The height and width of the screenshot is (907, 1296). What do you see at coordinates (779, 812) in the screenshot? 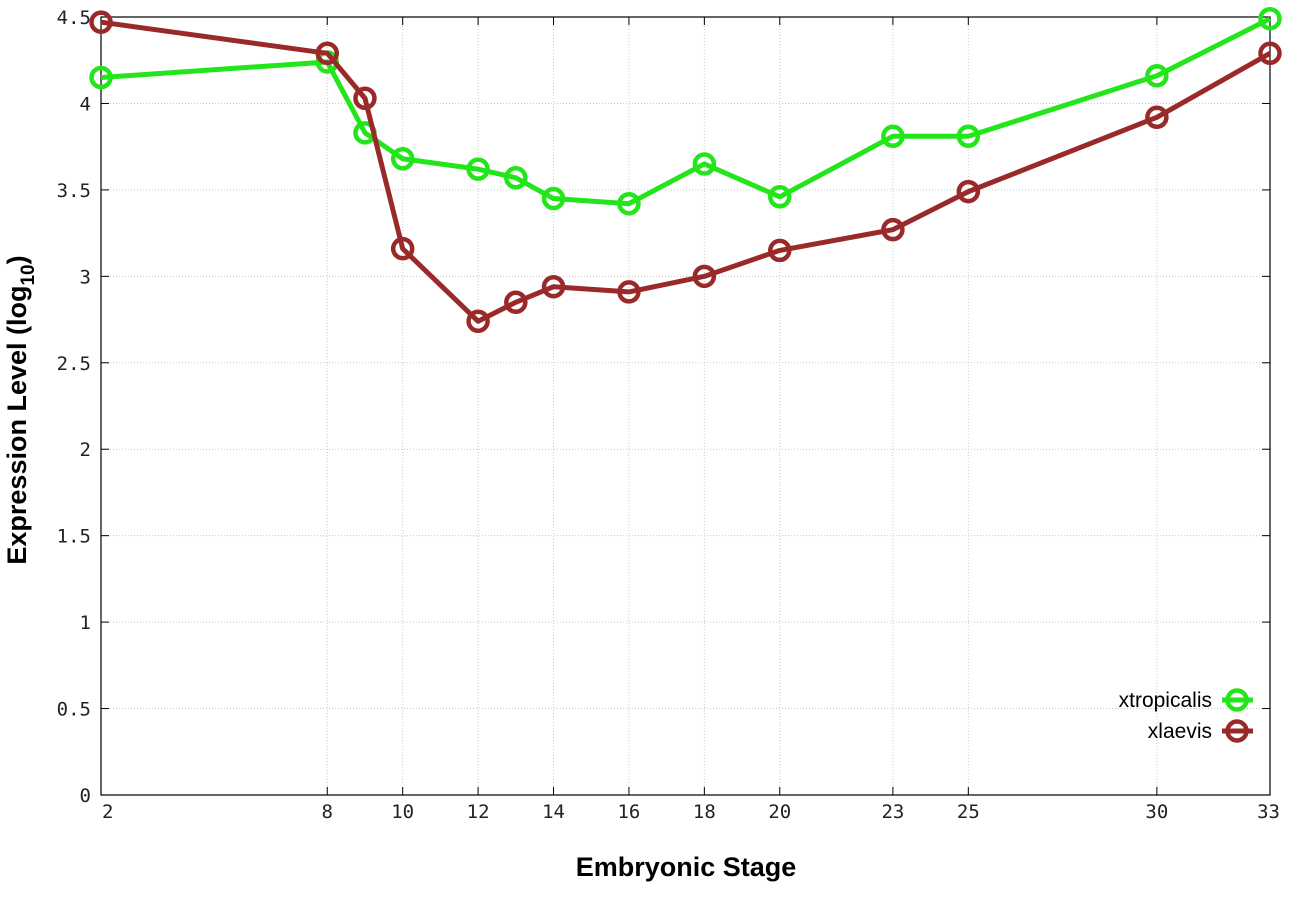
I see `x-tick-label: 20` at bounding box center [779, 812].